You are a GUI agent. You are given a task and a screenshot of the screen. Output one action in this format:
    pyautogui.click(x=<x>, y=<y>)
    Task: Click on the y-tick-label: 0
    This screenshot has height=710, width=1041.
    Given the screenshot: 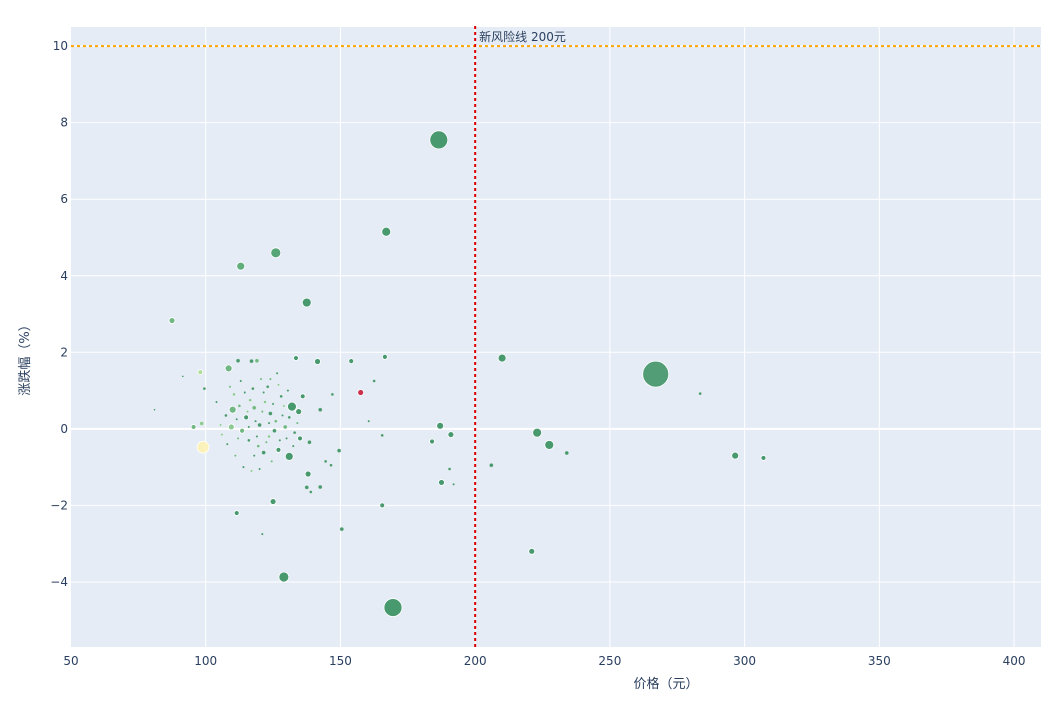 What is the action you would take?
    pyautogui.click(x=64, y=429)
    